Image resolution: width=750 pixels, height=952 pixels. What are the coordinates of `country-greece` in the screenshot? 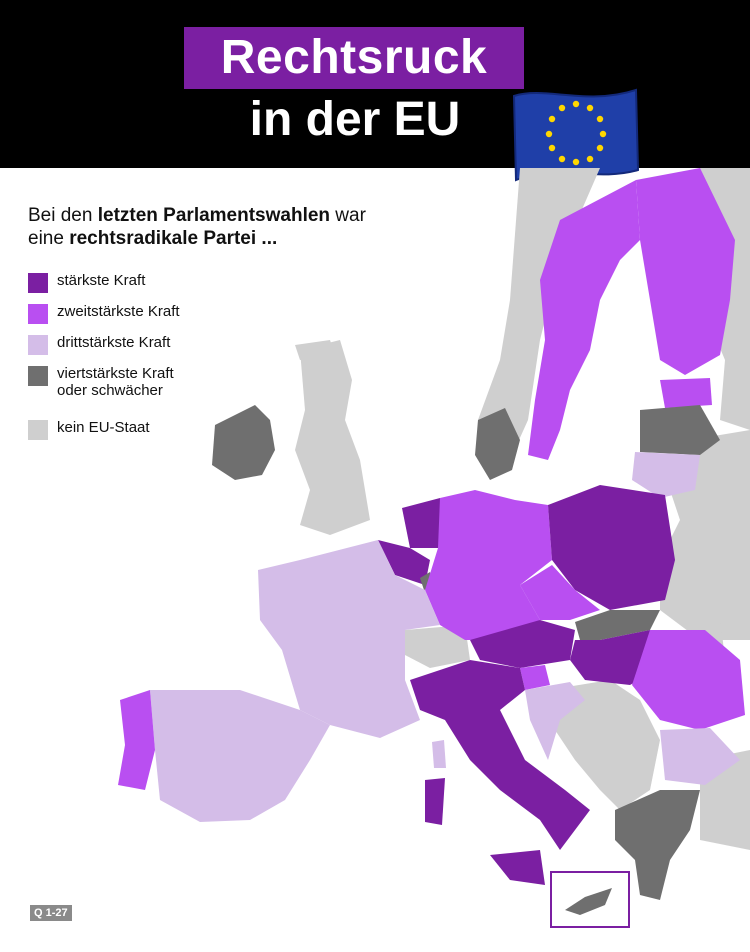 It's located at (657, 845).